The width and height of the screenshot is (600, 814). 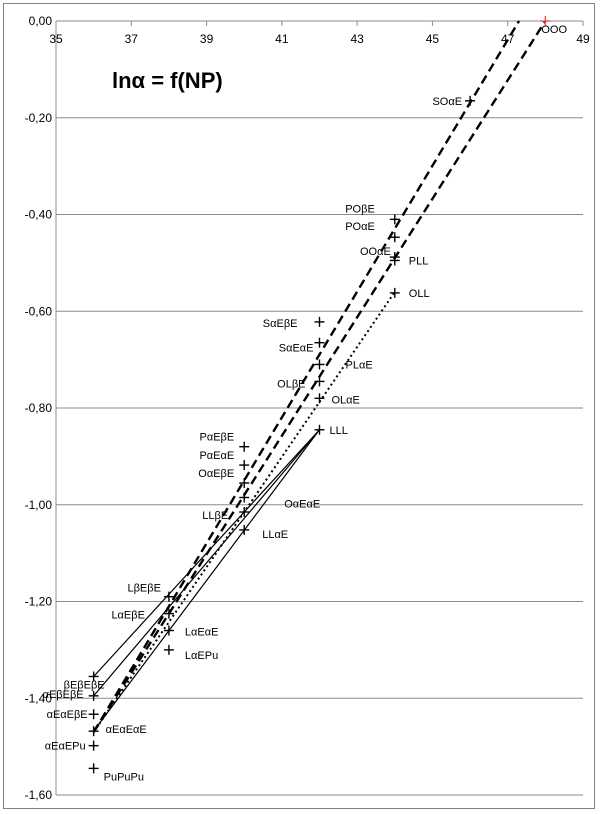 I want to click on y-tick-label: -0,80, so click(x=39, y=408).